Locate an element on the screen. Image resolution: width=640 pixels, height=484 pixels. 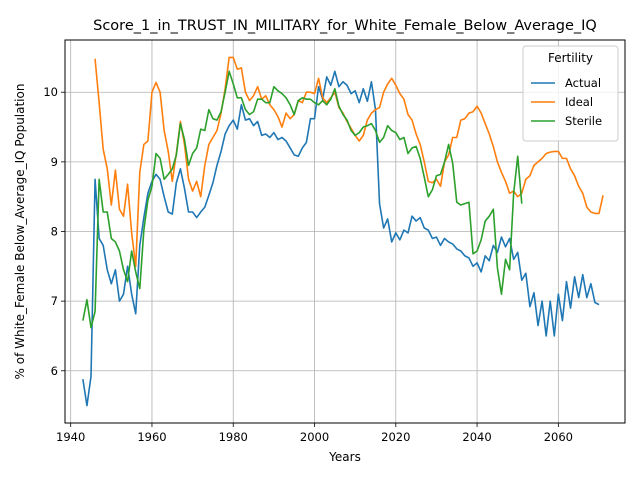
x-tick-label: 1980 is located at coordinates (233, 437).